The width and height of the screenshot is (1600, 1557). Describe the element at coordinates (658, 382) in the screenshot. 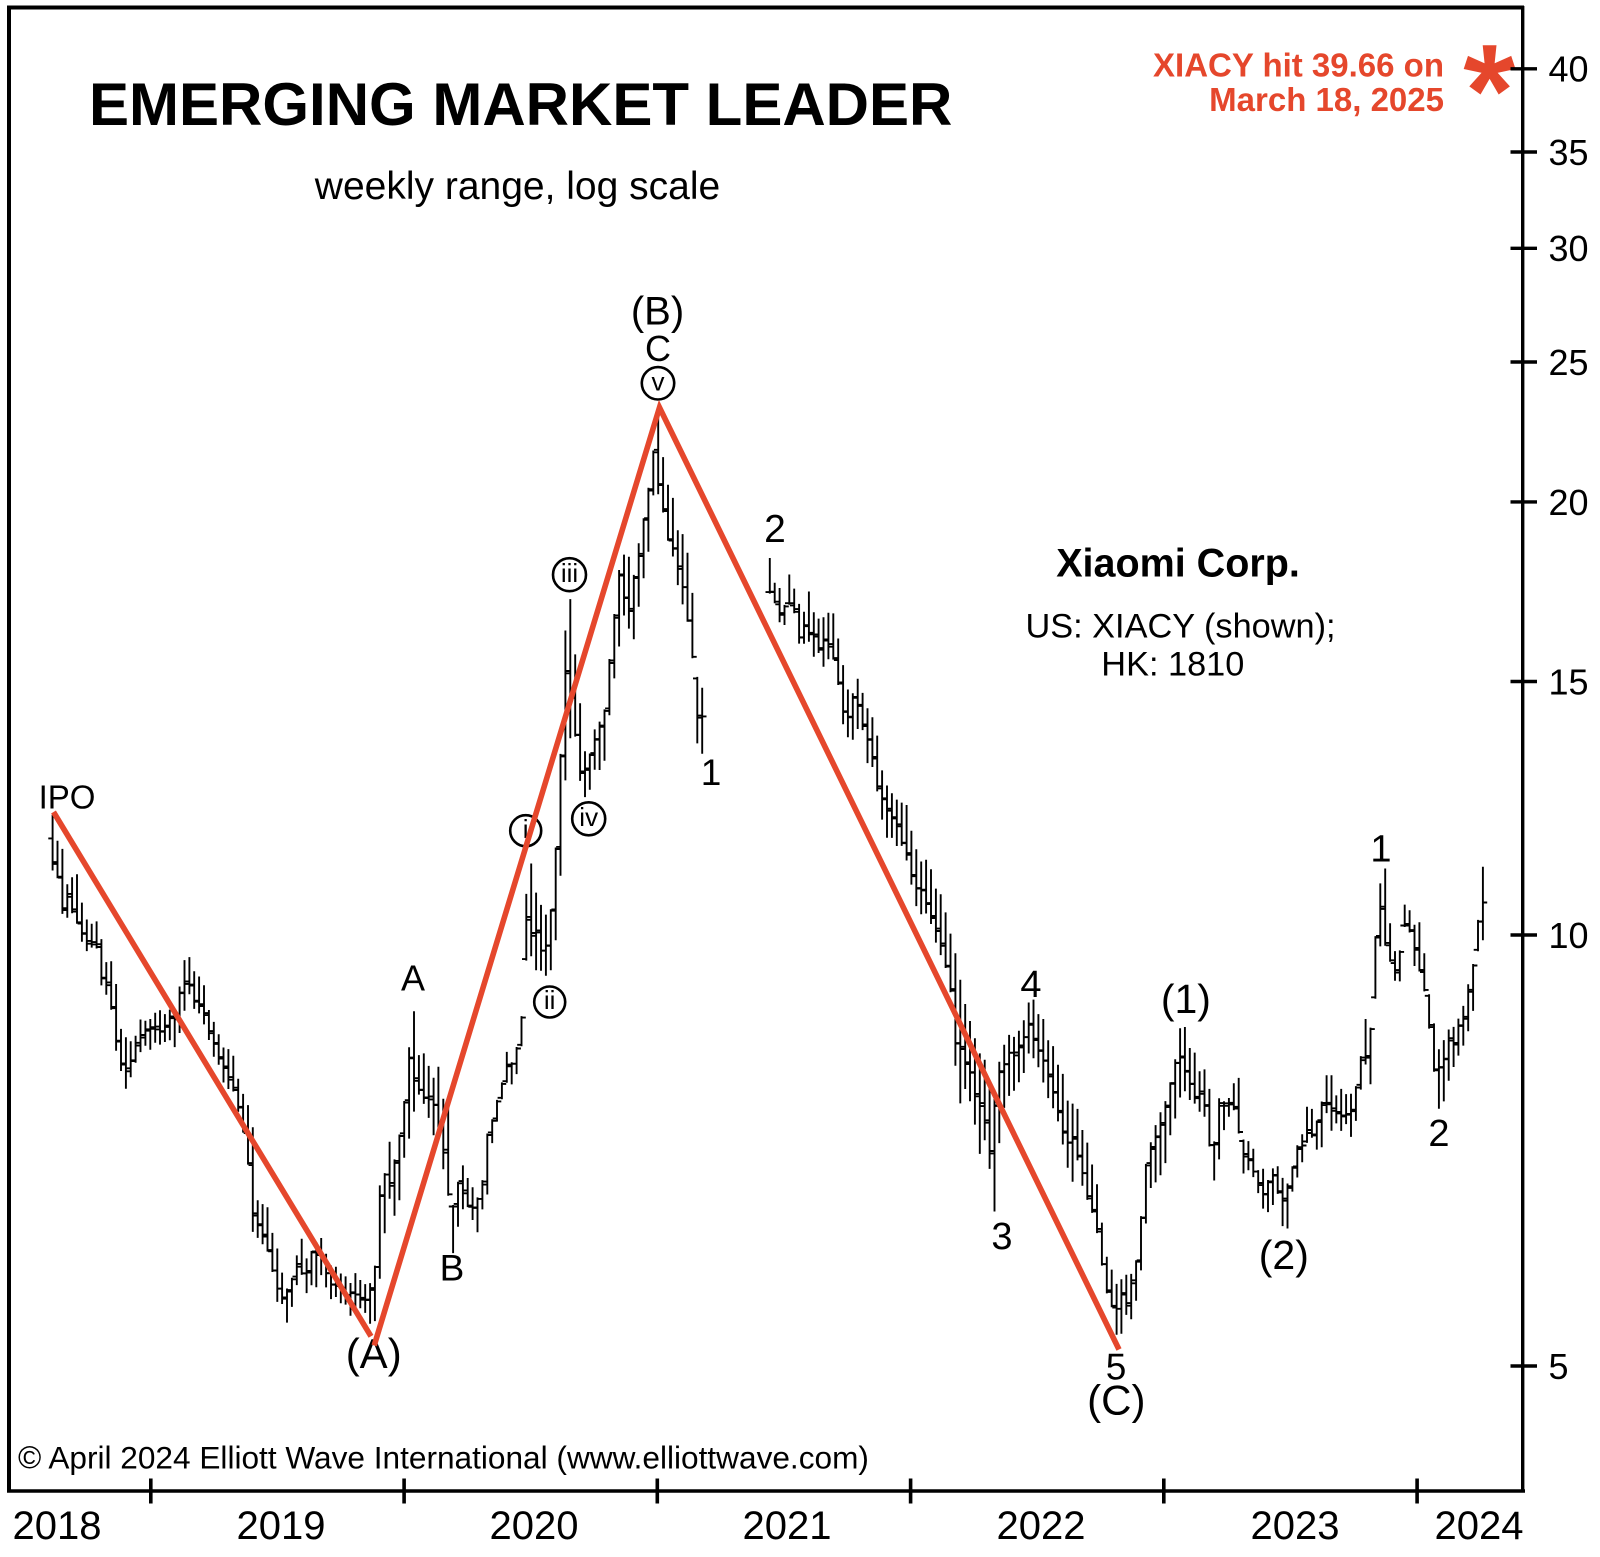

I see `svg-text: v` at that location.